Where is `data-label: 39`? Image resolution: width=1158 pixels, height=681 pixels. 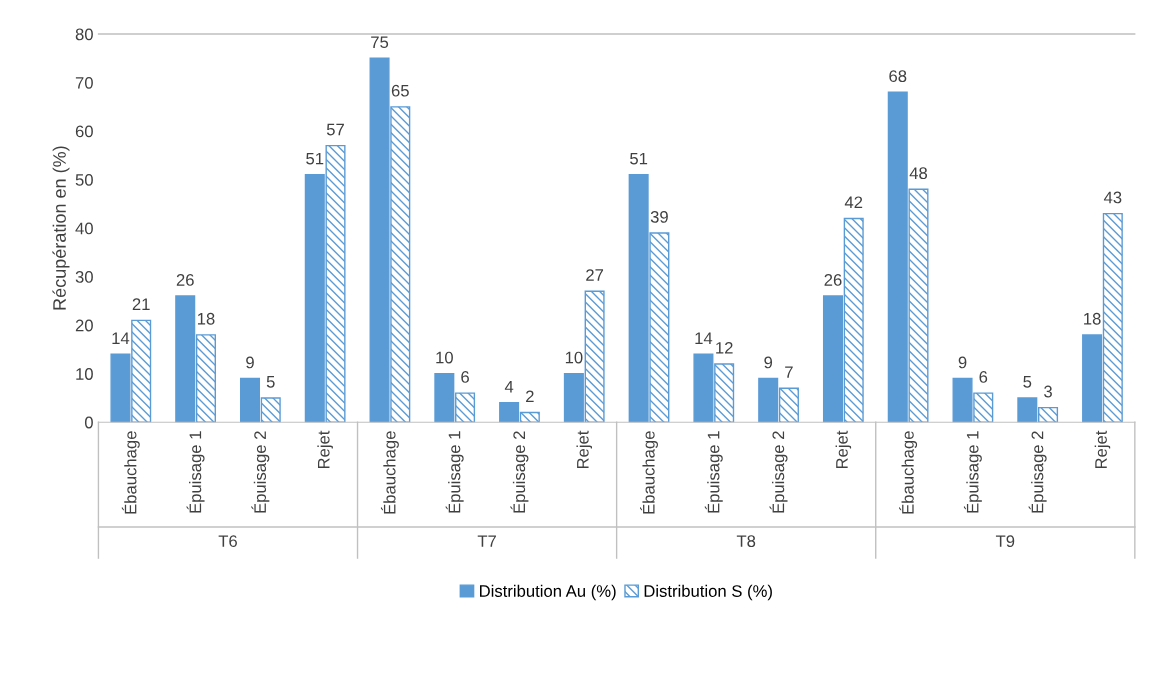 data-label: 39 is located at coordinates (659, 216).